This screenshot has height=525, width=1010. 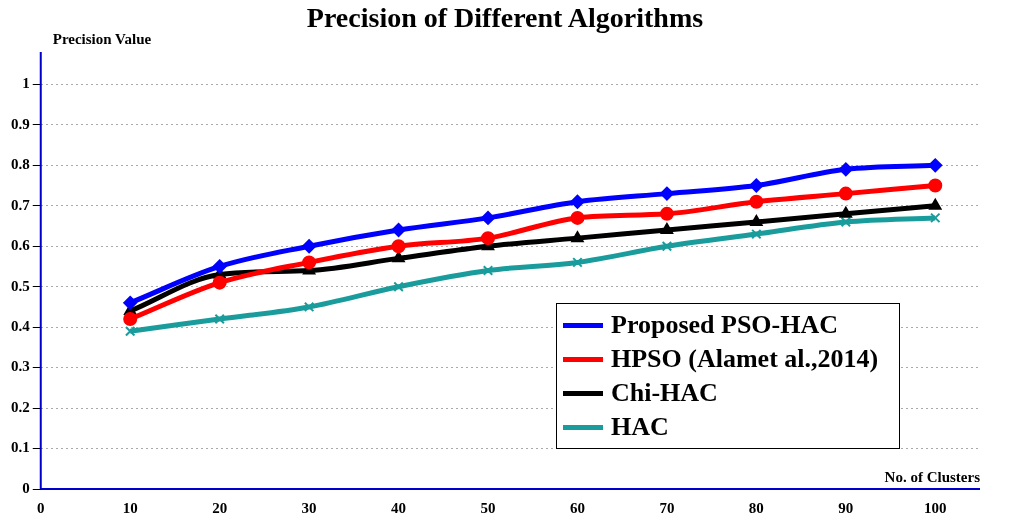 I want to click on legend-label: HAC, so click(x=640, y=427).